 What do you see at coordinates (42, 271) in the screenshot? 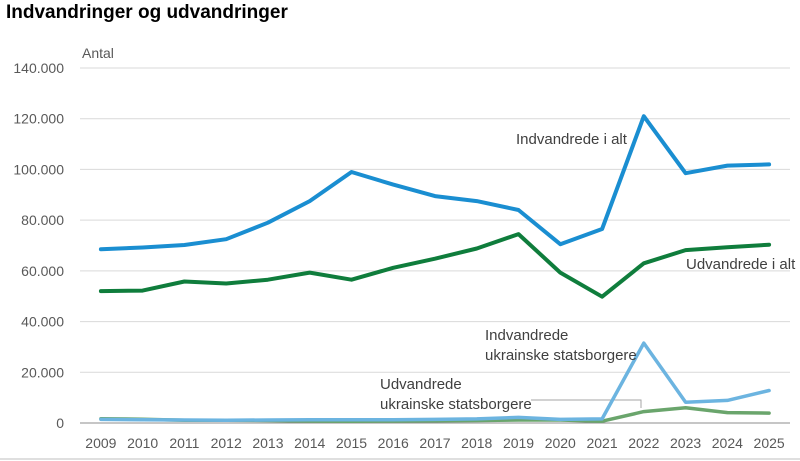
I see `y-tick-label: 60.000` at bounding box center [42, 271].